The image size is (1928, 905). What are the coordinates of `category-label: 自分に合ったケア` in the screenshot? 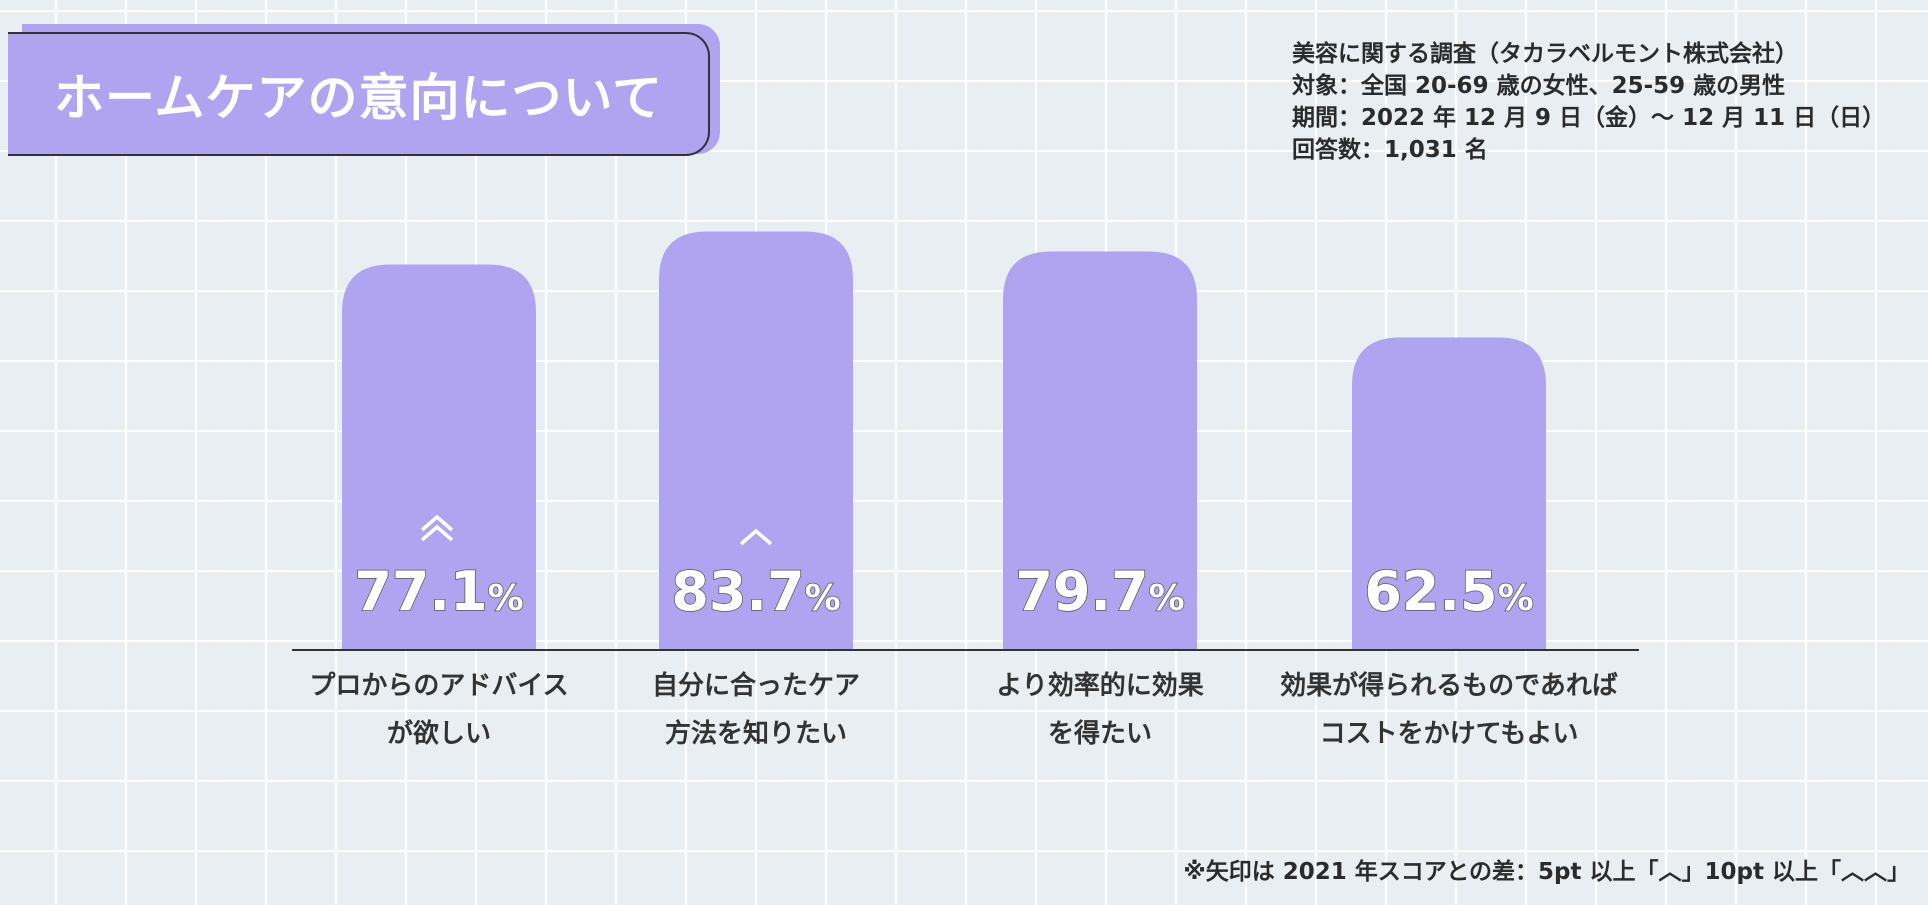 It's located at (756, 685).